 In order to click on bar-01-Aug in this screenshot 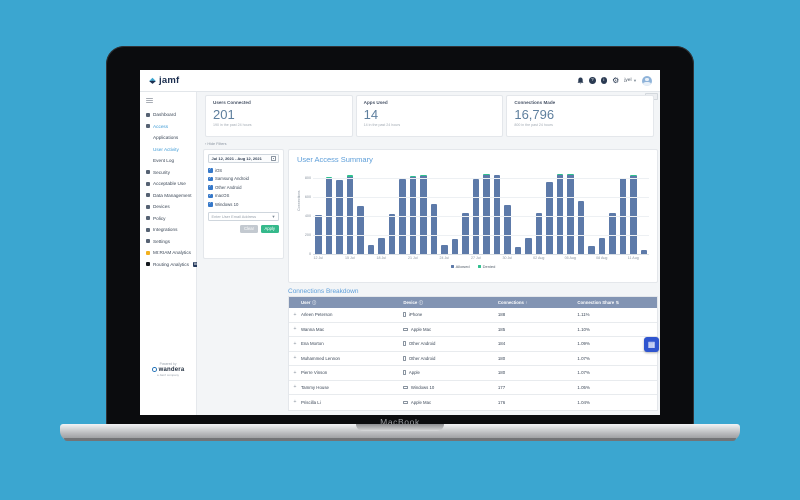, I will do `click(528, 245)`.